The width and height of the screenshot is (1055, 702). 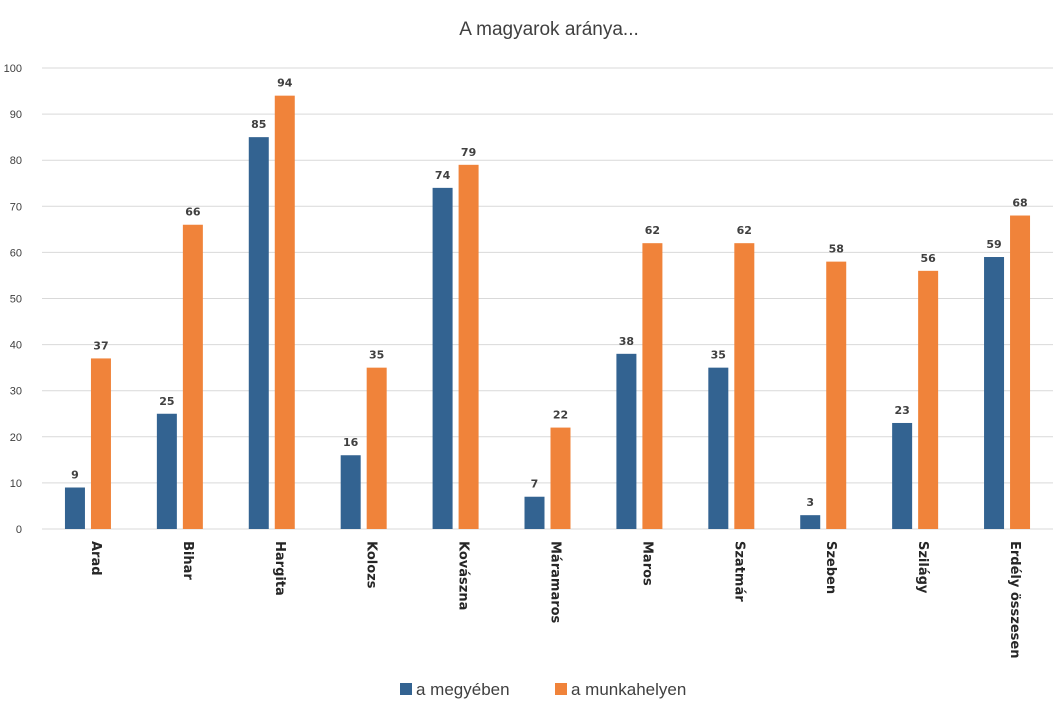 I want to click on y-tick-label: 0, so click(x=19, y=530).